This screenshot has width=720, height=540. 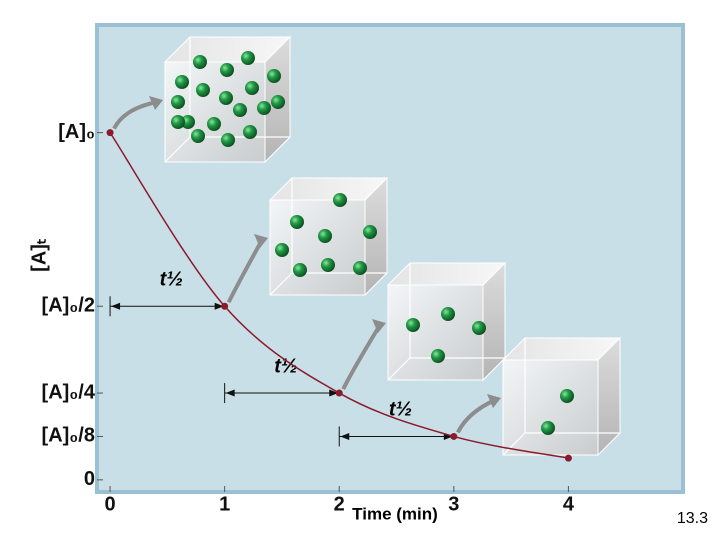 I want to click on x-tick-label: 2, so click(x=339, y=504).